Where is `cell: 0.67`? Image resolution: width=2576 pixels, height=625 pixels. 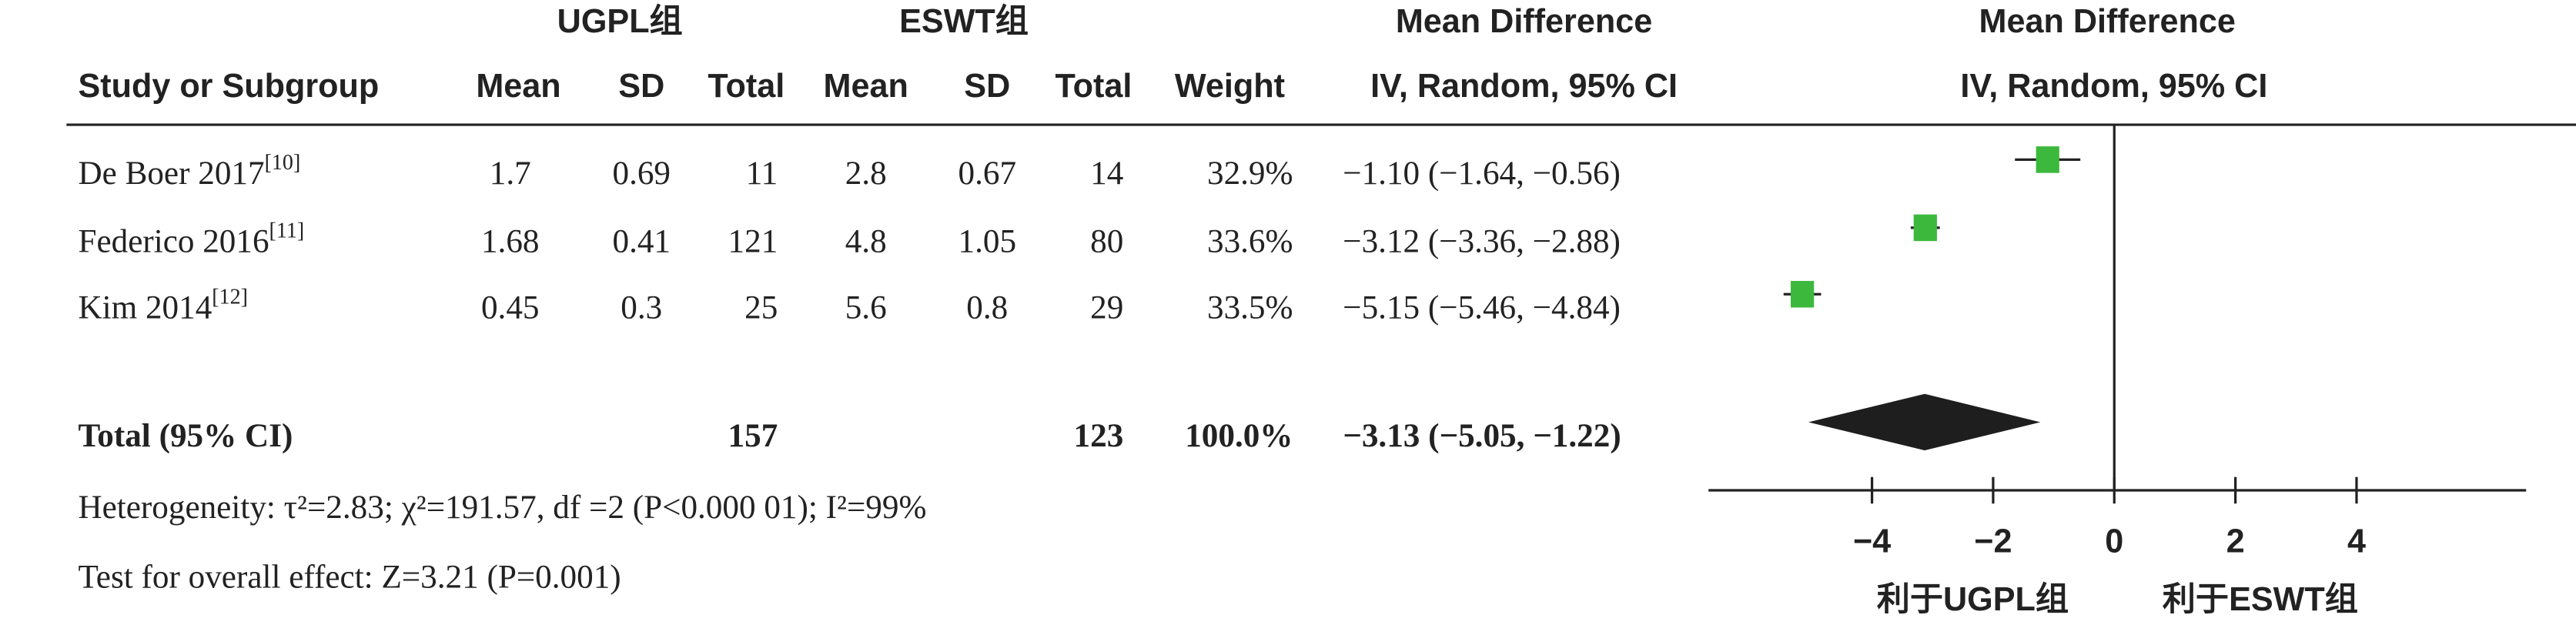 cell: 0.67 is located at coordinates (988, 173).